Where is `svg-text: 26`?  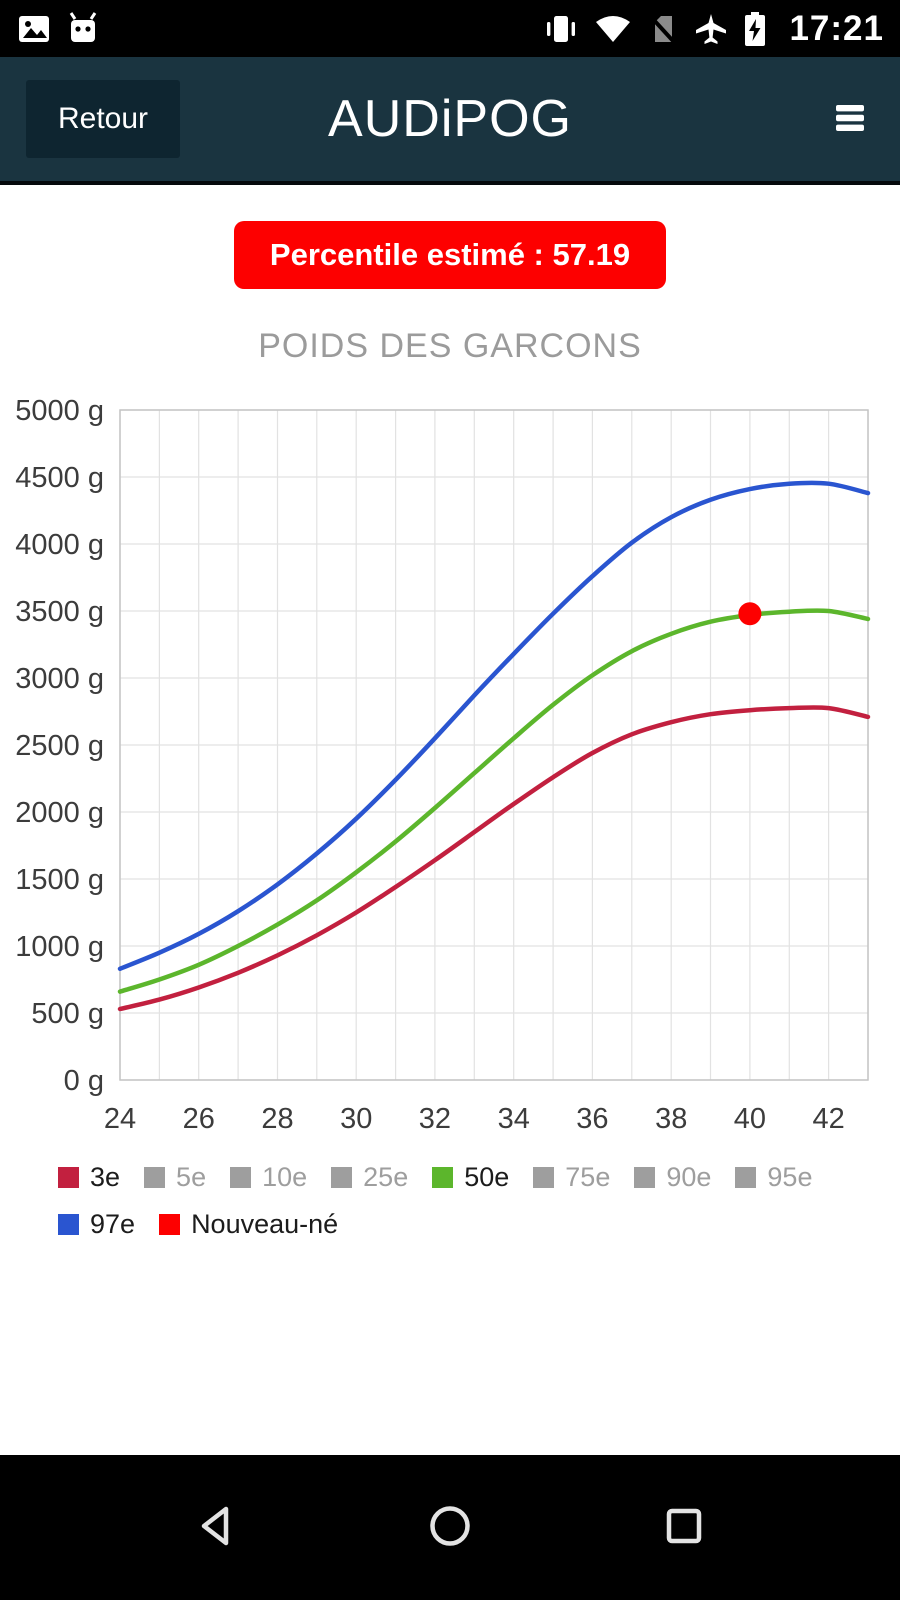
svg-text: 26 is located at coordinates (199, 1119).